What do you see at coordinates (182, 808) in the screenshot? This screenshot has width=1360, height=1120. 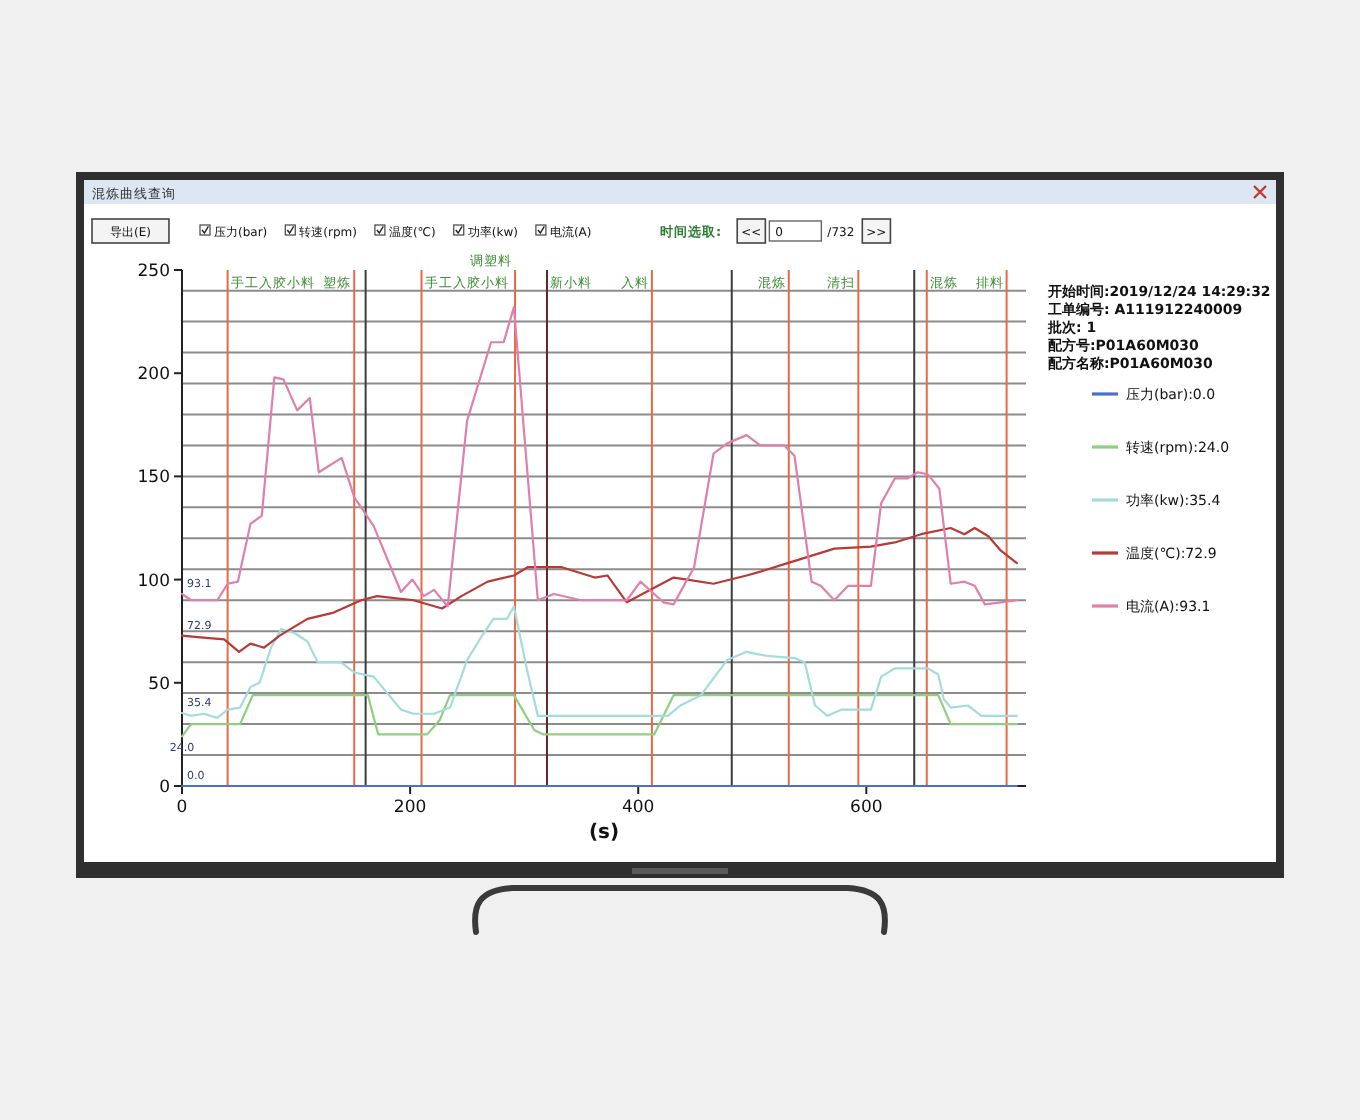 I see `x-tick-label: 0` at bounding box center [182, 808].